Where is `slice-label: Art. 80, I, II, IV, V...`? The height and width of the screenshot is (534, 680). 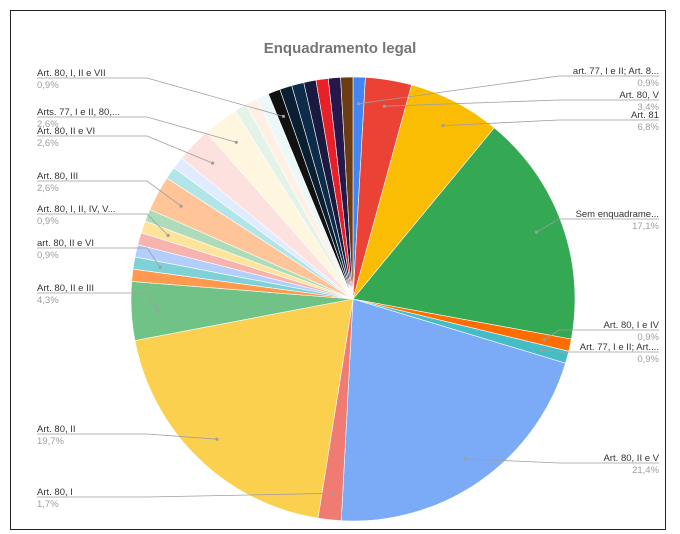 slice-label: Art. 80, I, II, IV, V... is located at coordinates (76, 209).